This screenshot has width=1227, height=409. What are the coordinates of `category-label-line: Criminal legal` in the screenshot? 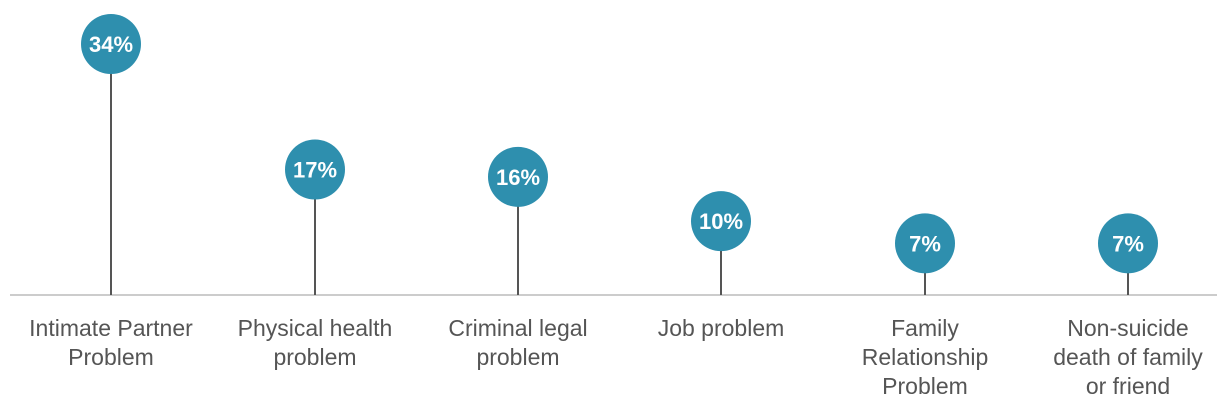 It's located at (518, 328).